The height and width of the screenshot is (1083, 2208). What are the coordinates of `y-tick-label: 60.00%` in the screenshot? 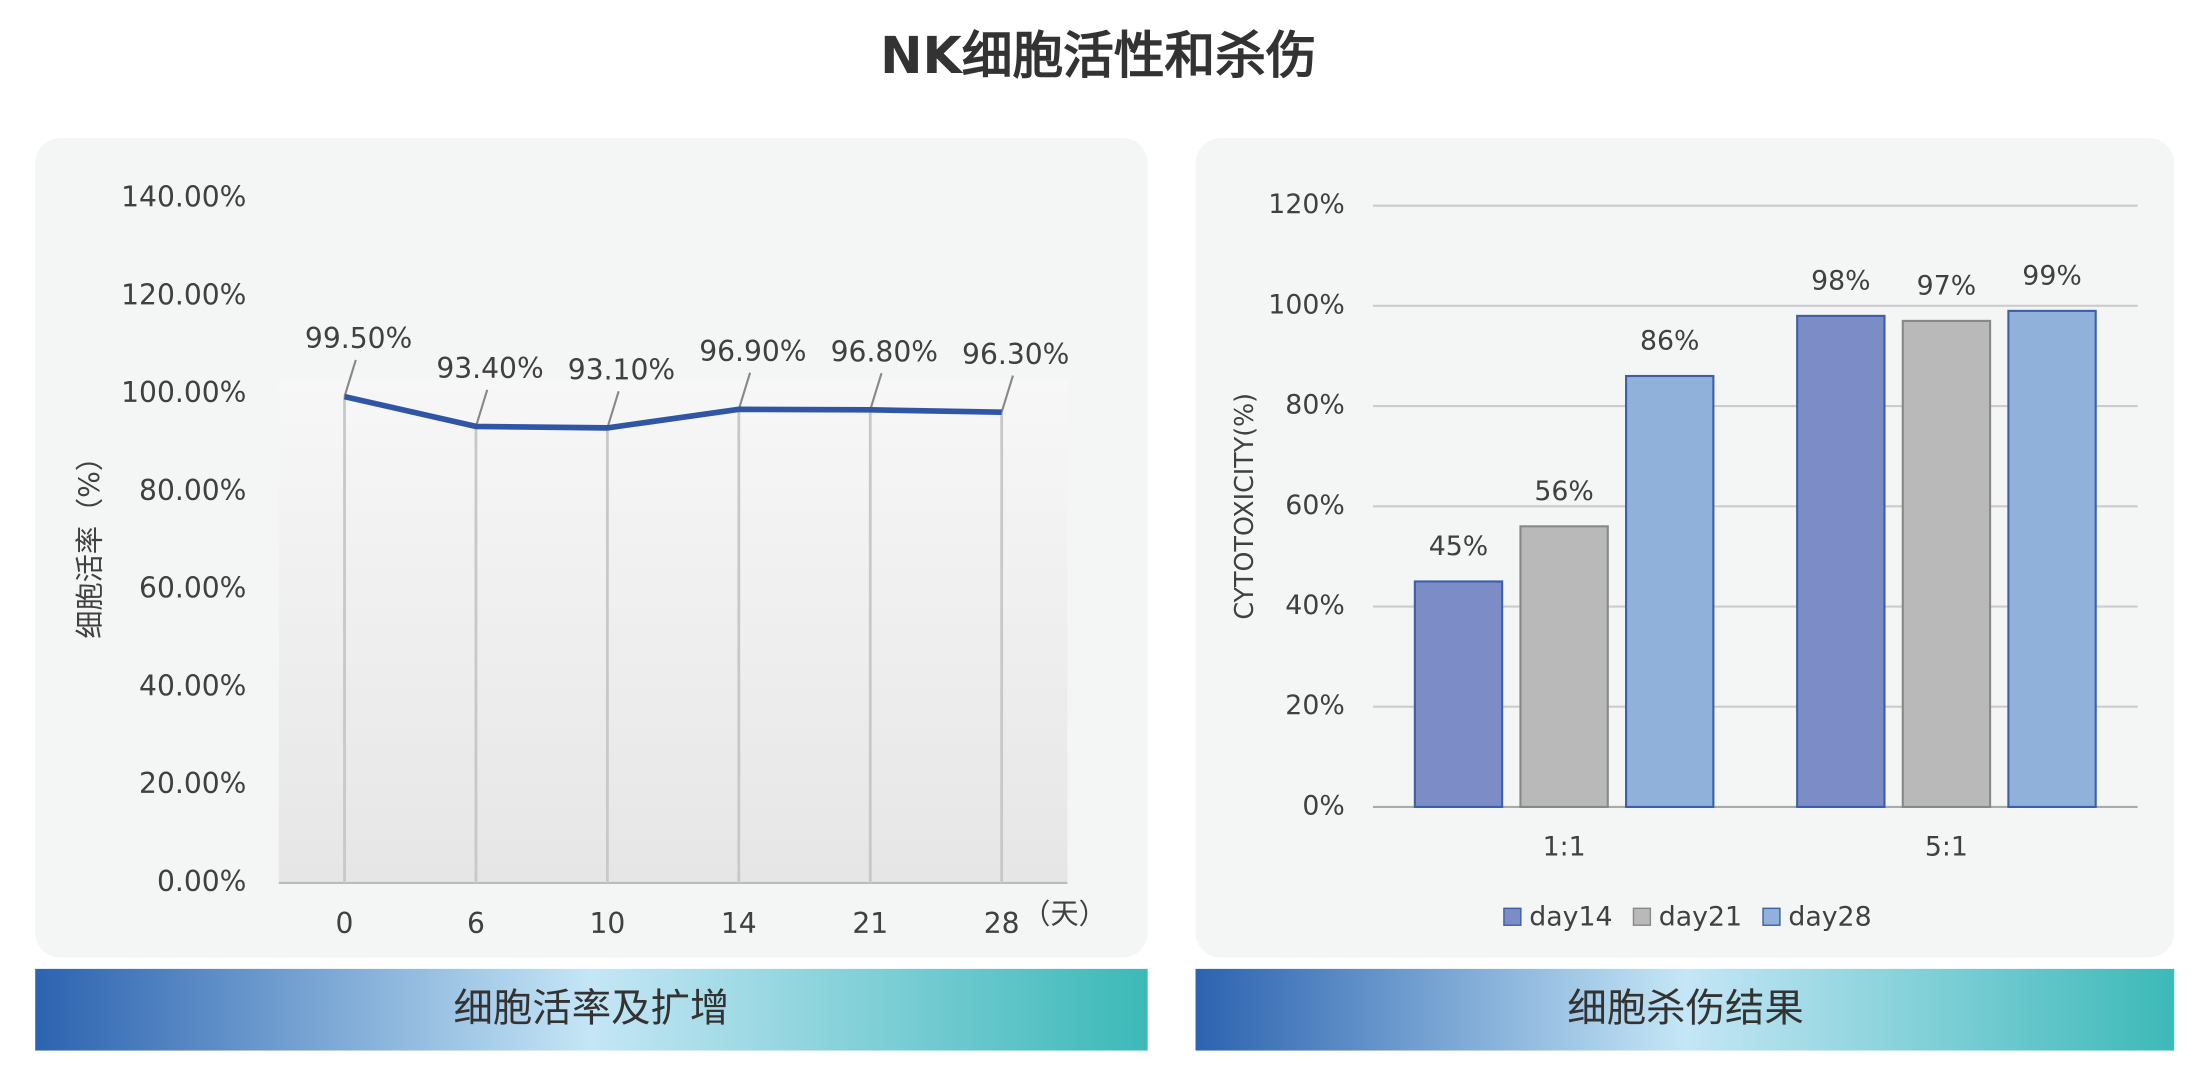 It's located at (192, 588).